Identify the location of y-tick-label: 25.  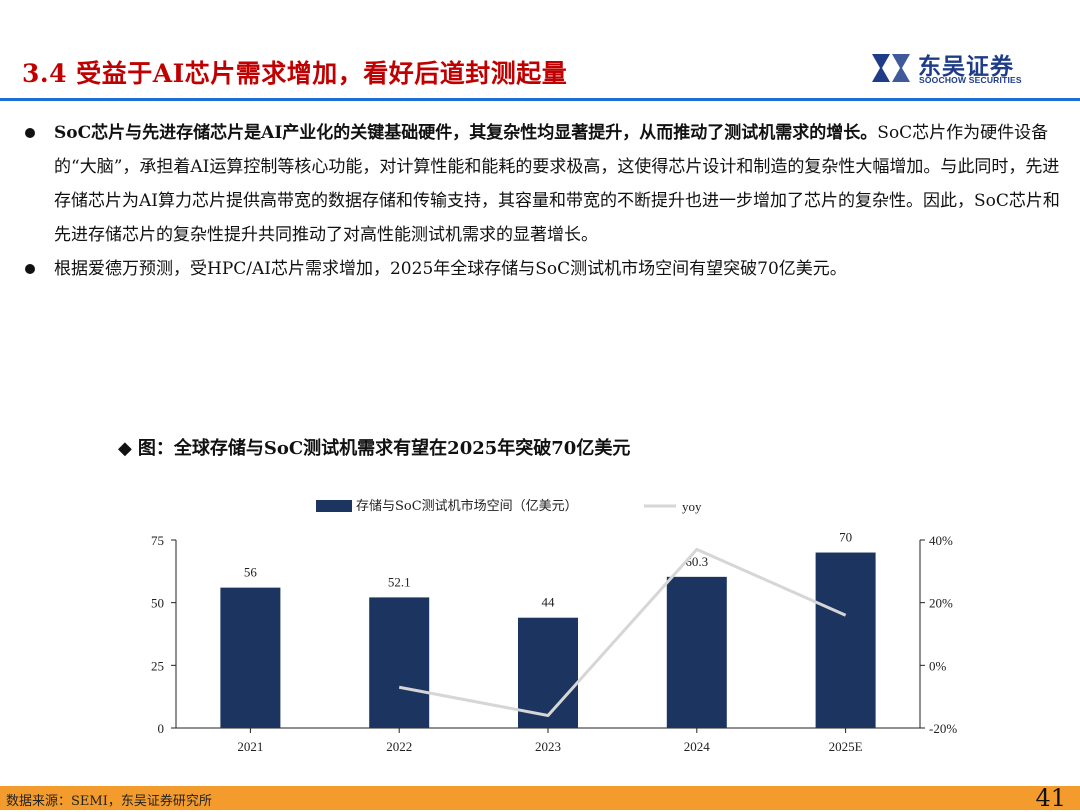
(157, 665).